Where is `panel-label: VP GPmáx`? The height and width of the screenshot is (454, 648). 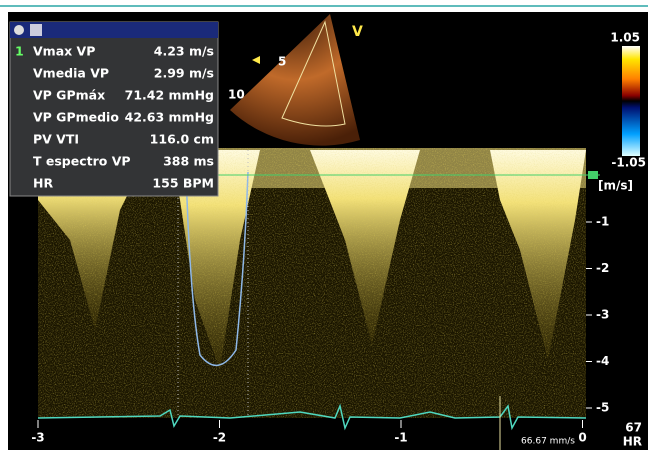
panel-label: VP GPmáx is located at coordinates (69, 95).